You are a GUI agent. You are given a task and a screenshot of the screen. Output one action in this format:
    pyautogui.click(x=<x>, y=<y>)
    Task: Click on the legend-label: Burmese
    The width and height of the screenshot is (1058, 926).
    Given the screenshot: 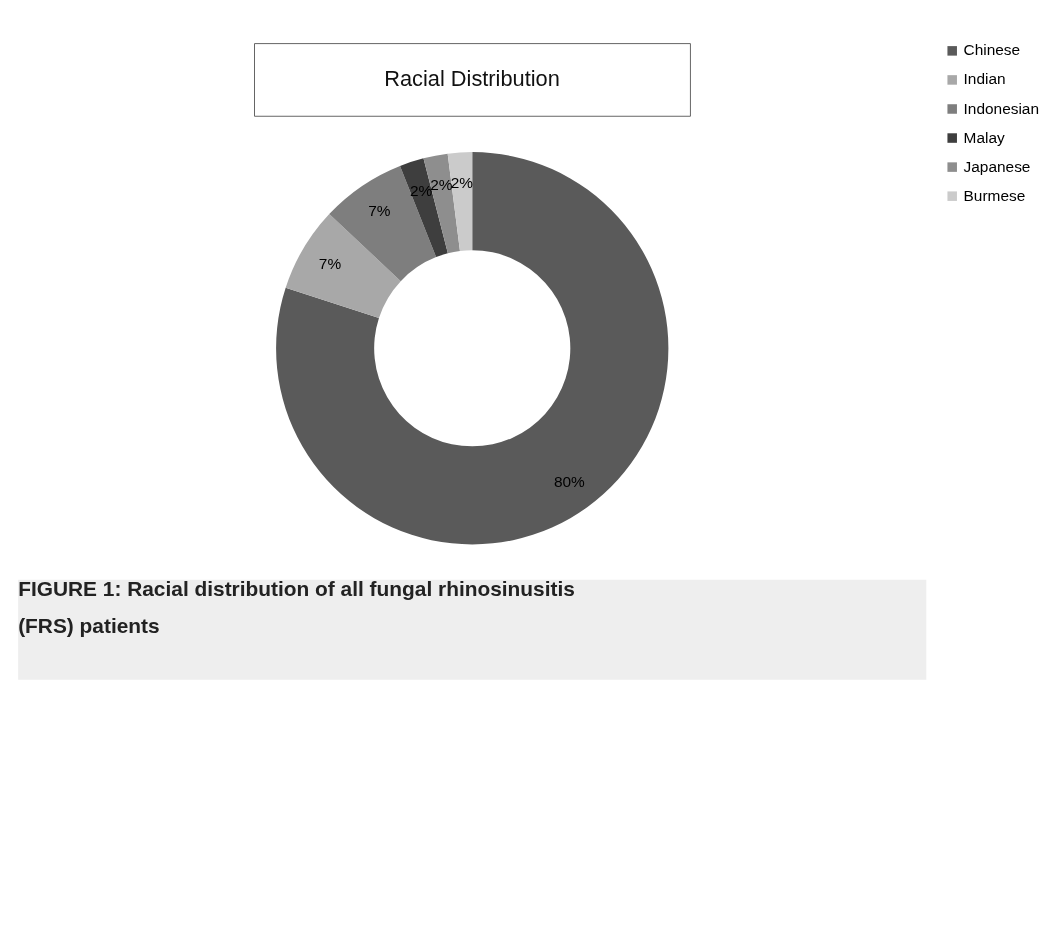 What is the action you would take?
    pyautogui.click(x=994, y=195)
    